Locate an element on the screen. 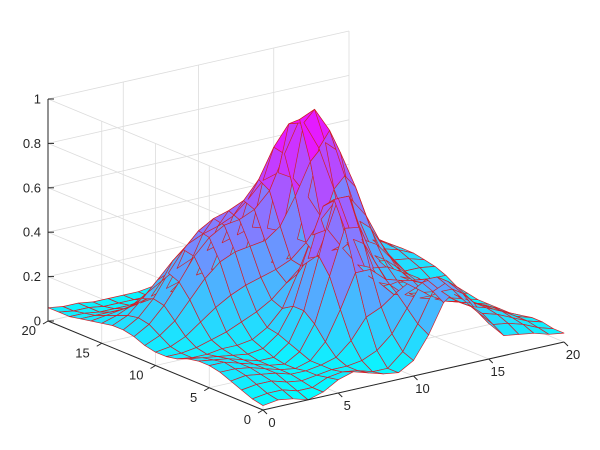 This screenshot has height=450, width=600. y-tick-label: 10 is located at coordinates (136, 375).